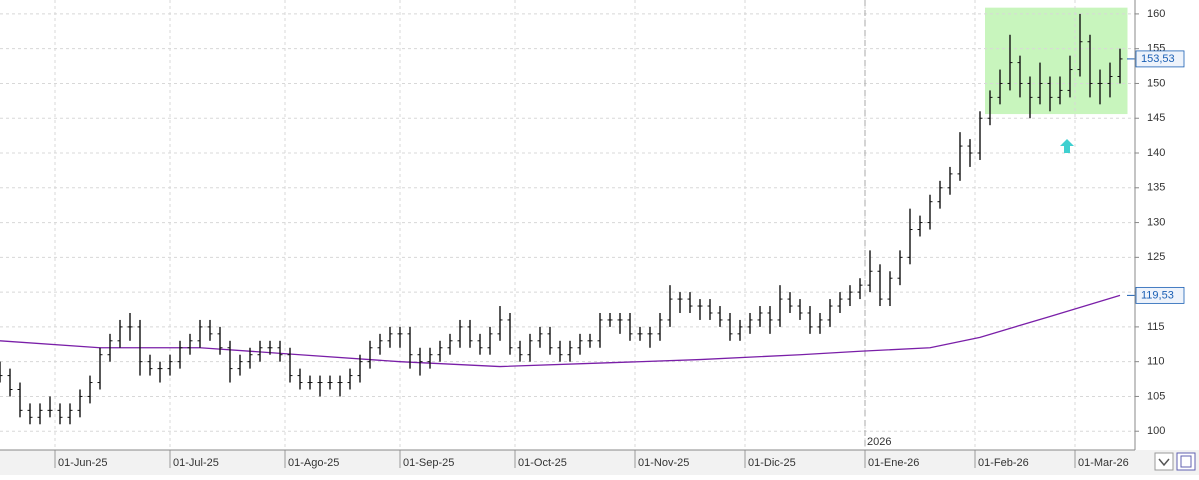  I want to click on price-label: 119,53, so click(1157, 295).